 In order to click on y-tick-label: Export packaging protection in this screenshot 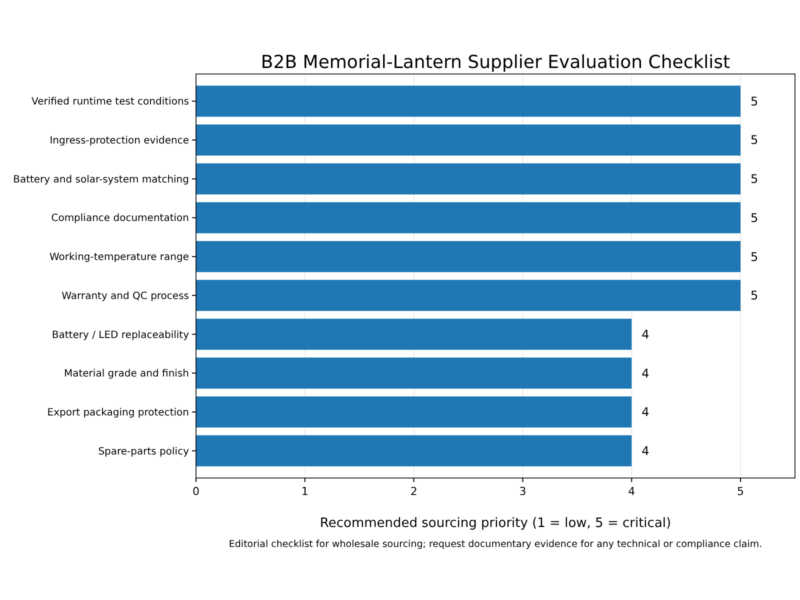, I will do `click(118, 412)`.